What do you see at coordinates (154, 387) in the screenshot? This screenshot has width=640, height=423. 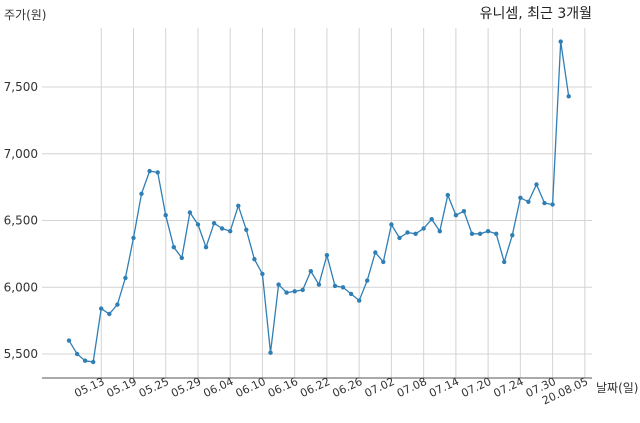 I see `x-tick-label: 05.25` at bounding box center [154, 387].